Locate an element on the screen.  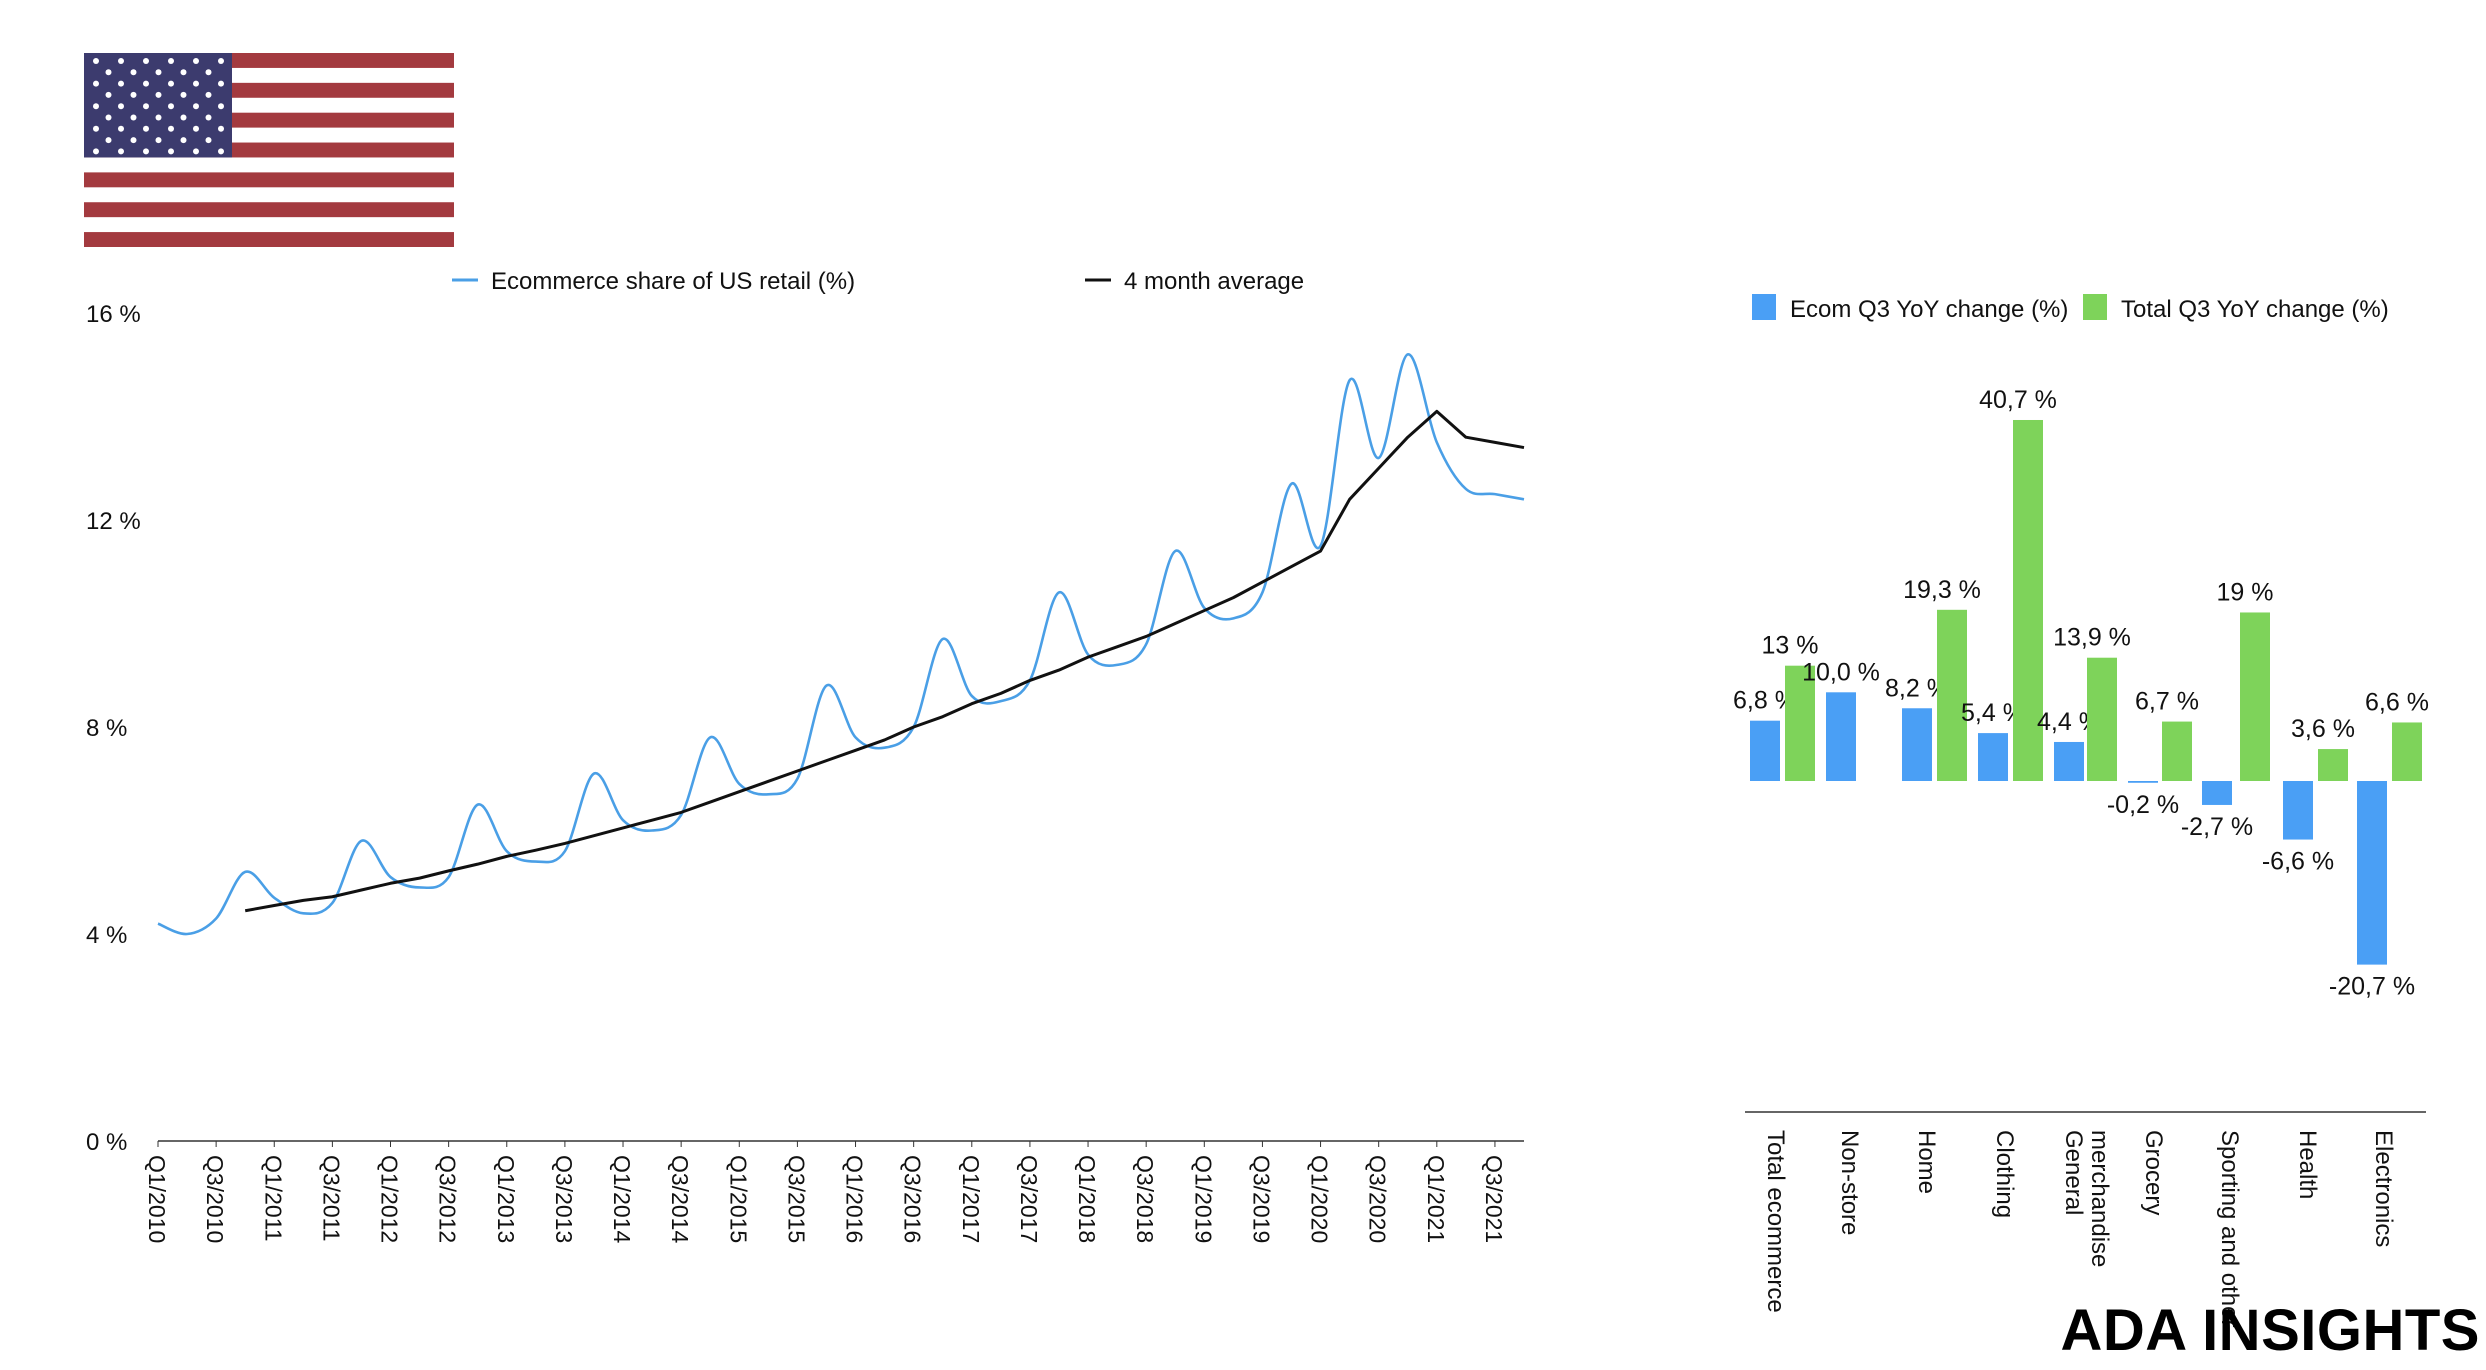
data-label-ecom: -2,7 % is located at coordinates (2217, 827).